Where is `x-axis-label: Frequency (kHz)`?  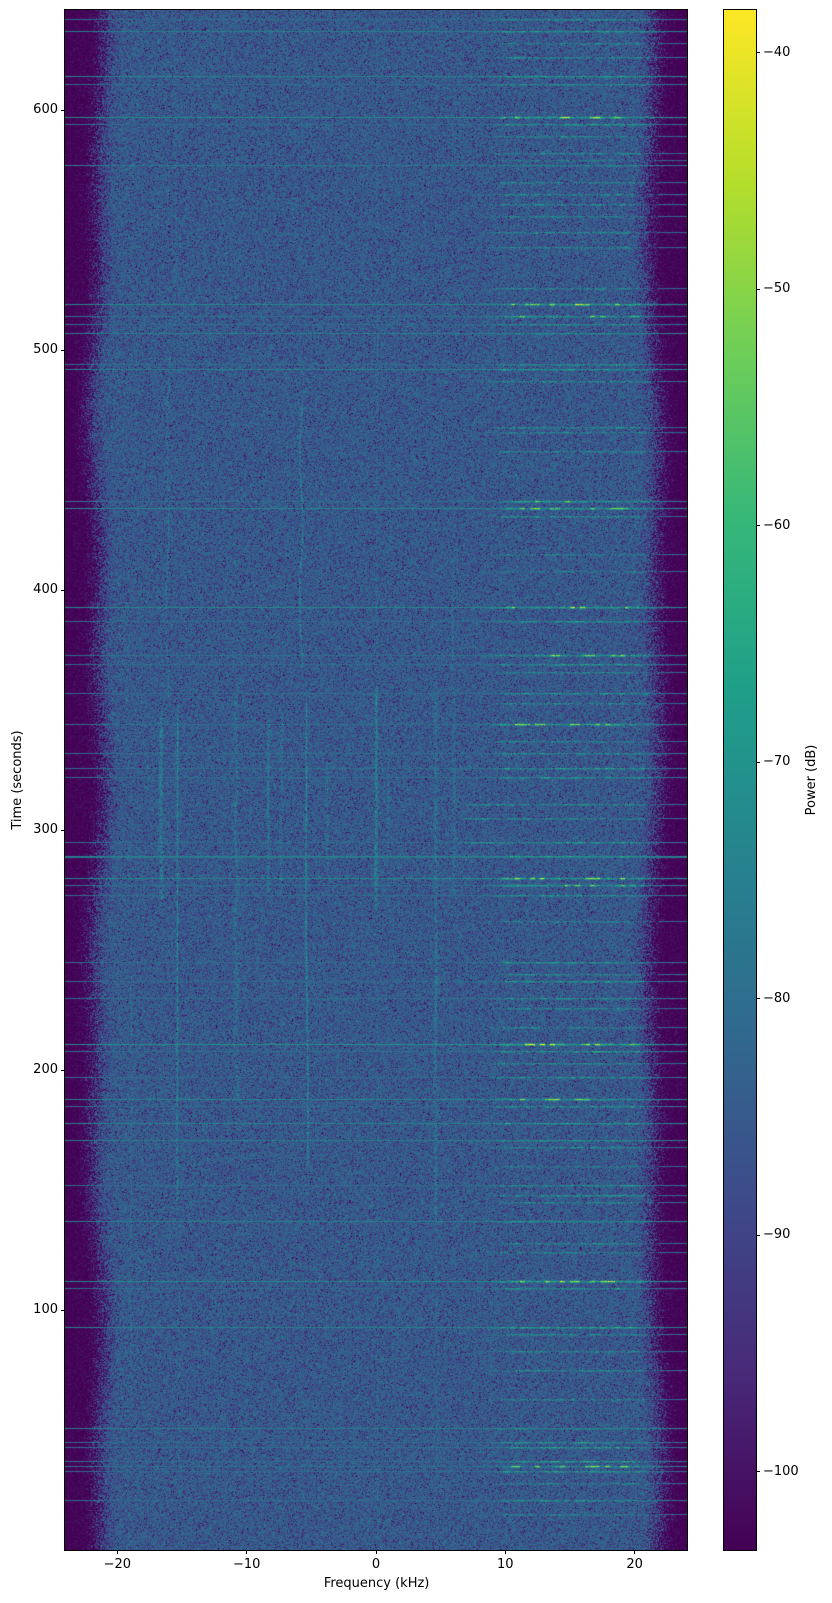
x-axis-label: Frequency (kHz) is located at coordinates (376, 1583).